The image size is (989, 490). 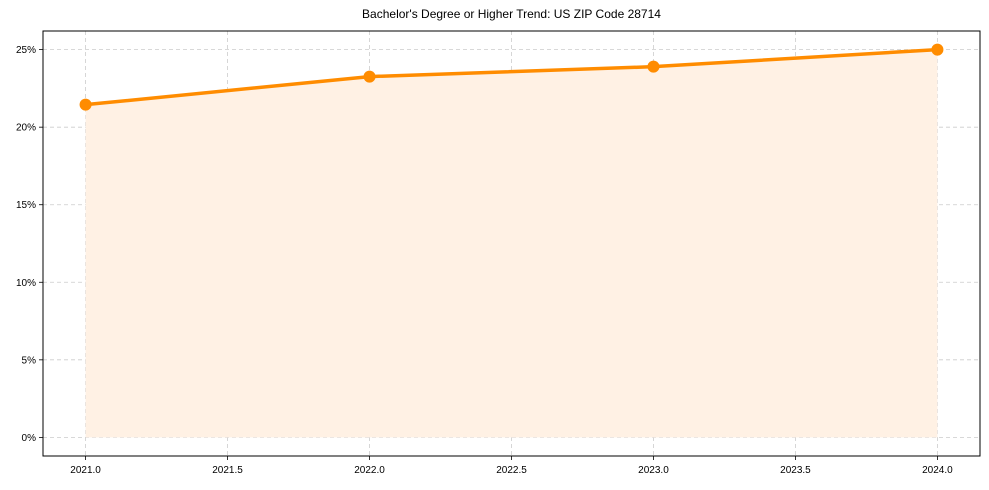 I want to click on y-tick-label: 10%, so click(x=26, y=283).